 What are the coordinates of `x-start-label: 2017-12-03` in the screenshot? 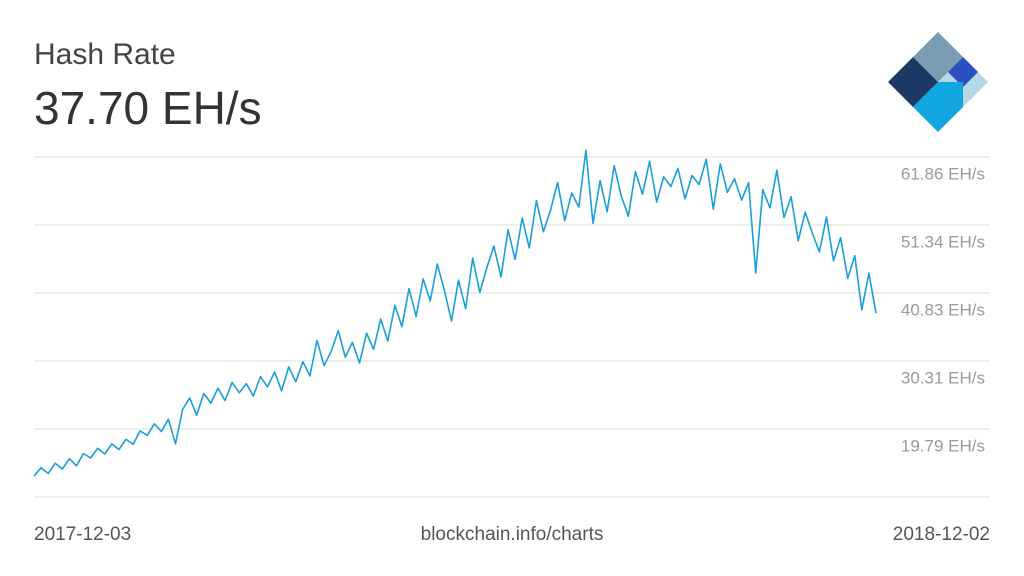 It's located at (82, 534).